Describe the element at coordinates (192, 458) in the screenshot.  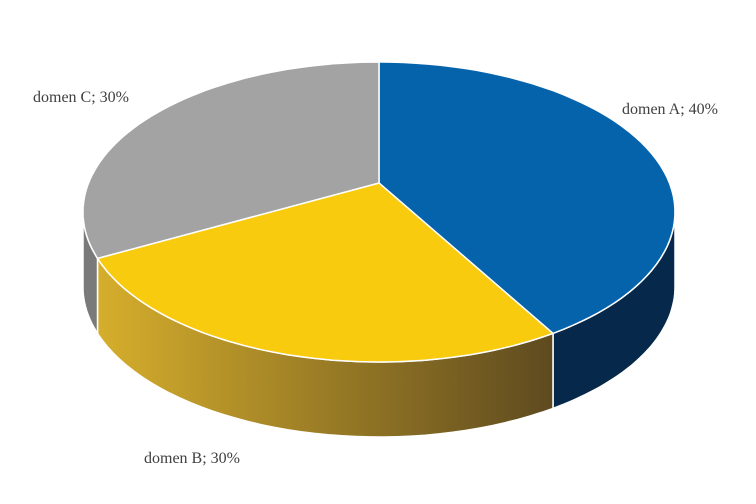
I see `data-label-domen-b: domen B; 30%` at that location.